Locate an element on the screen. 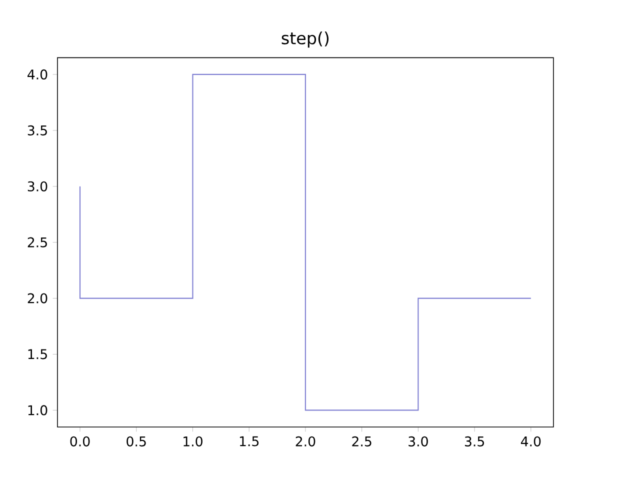 Image resolution: width=640 pixels, height=480 pixels. y-tick-label: 2.0 is located at coordinates (38, 298).